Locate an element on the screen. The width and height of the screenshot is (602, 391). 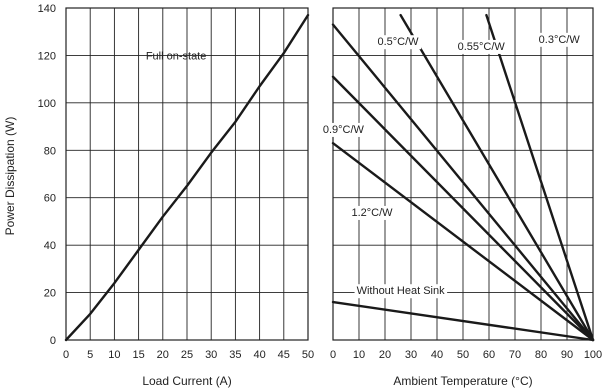
left-x-tick-label: 30 is located at coordinates (211, 355).